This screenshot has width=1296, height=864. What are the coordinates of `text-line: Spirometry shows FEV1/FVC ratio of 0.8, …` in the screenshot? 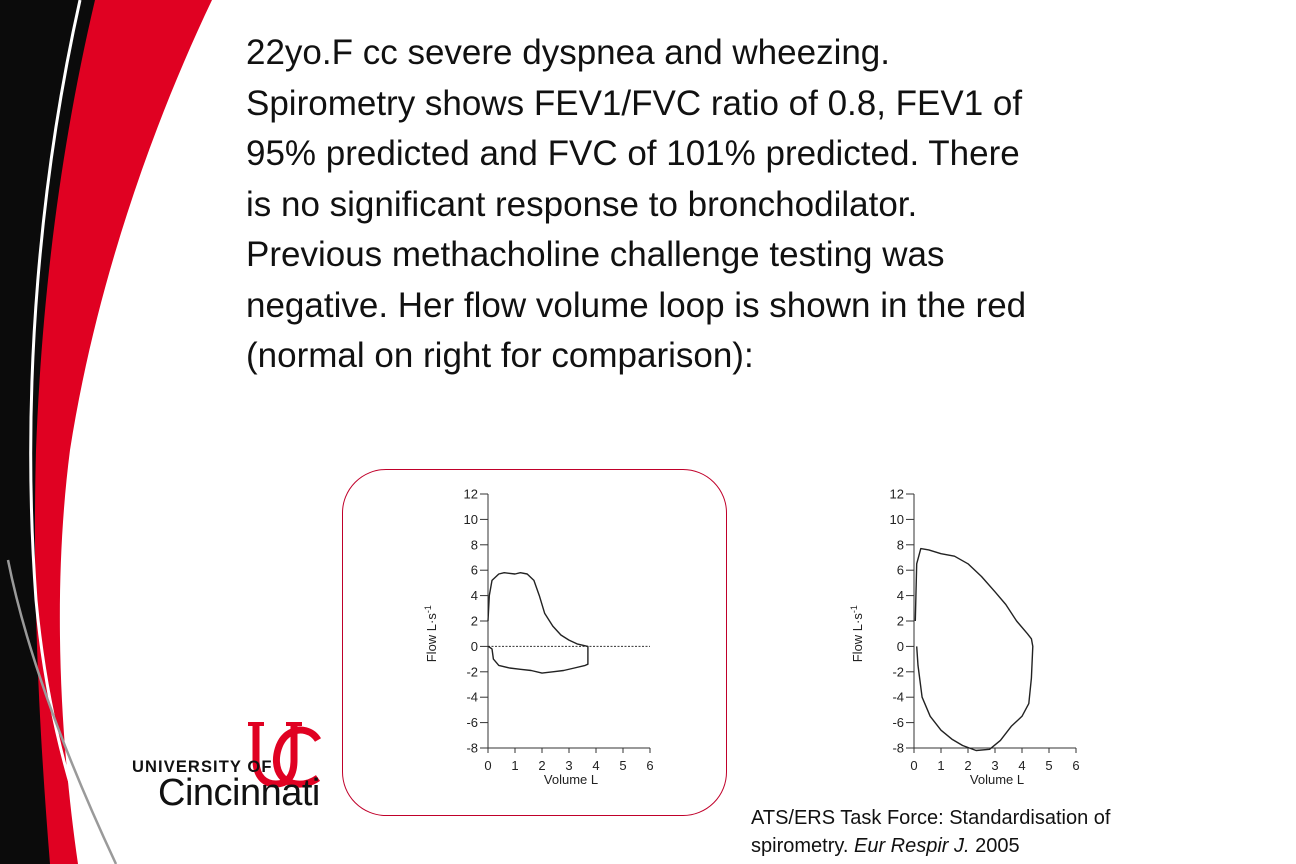 It's located at (634, 103).